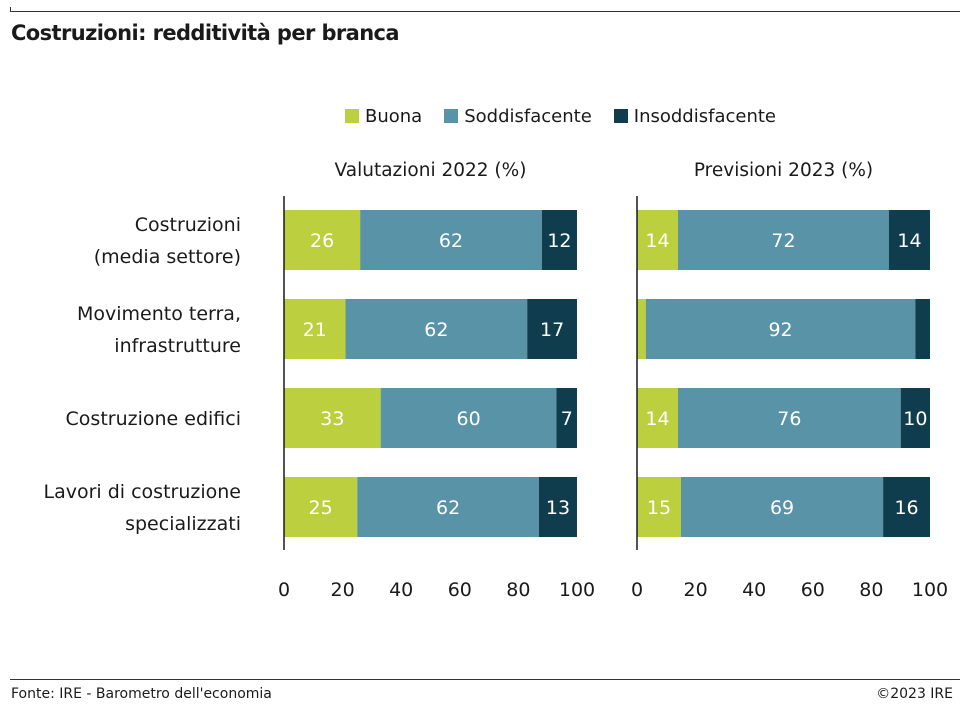 This screenshot has width=961, height=709. I want to click on data-label-insoddisfacente: 14, so click(909, 241).